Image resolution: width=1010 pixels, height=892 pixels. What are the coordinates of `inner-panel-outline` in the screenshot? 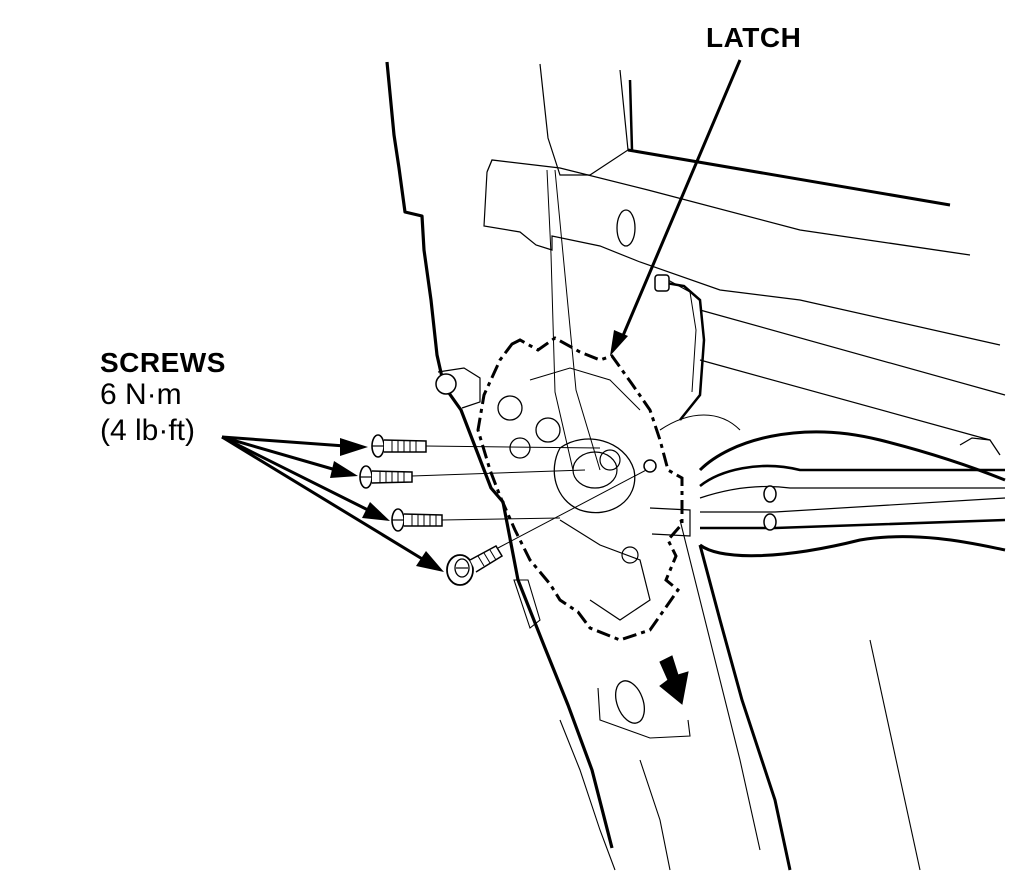 It's located at (728, 207).